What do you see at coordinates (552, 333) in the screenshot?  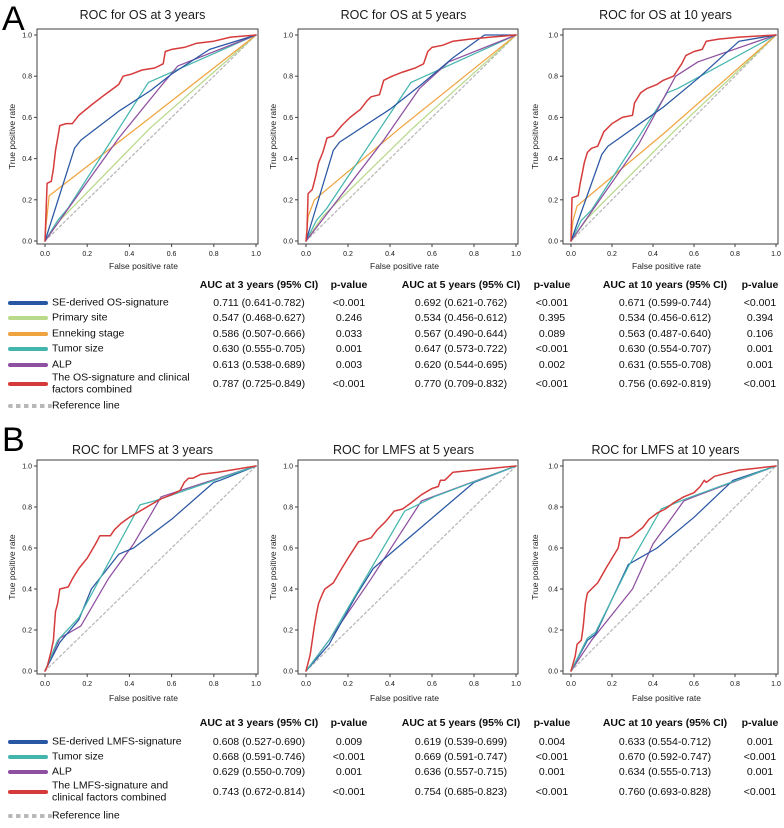 I see `p-value: 0.089` at bounding box center [552, 333].